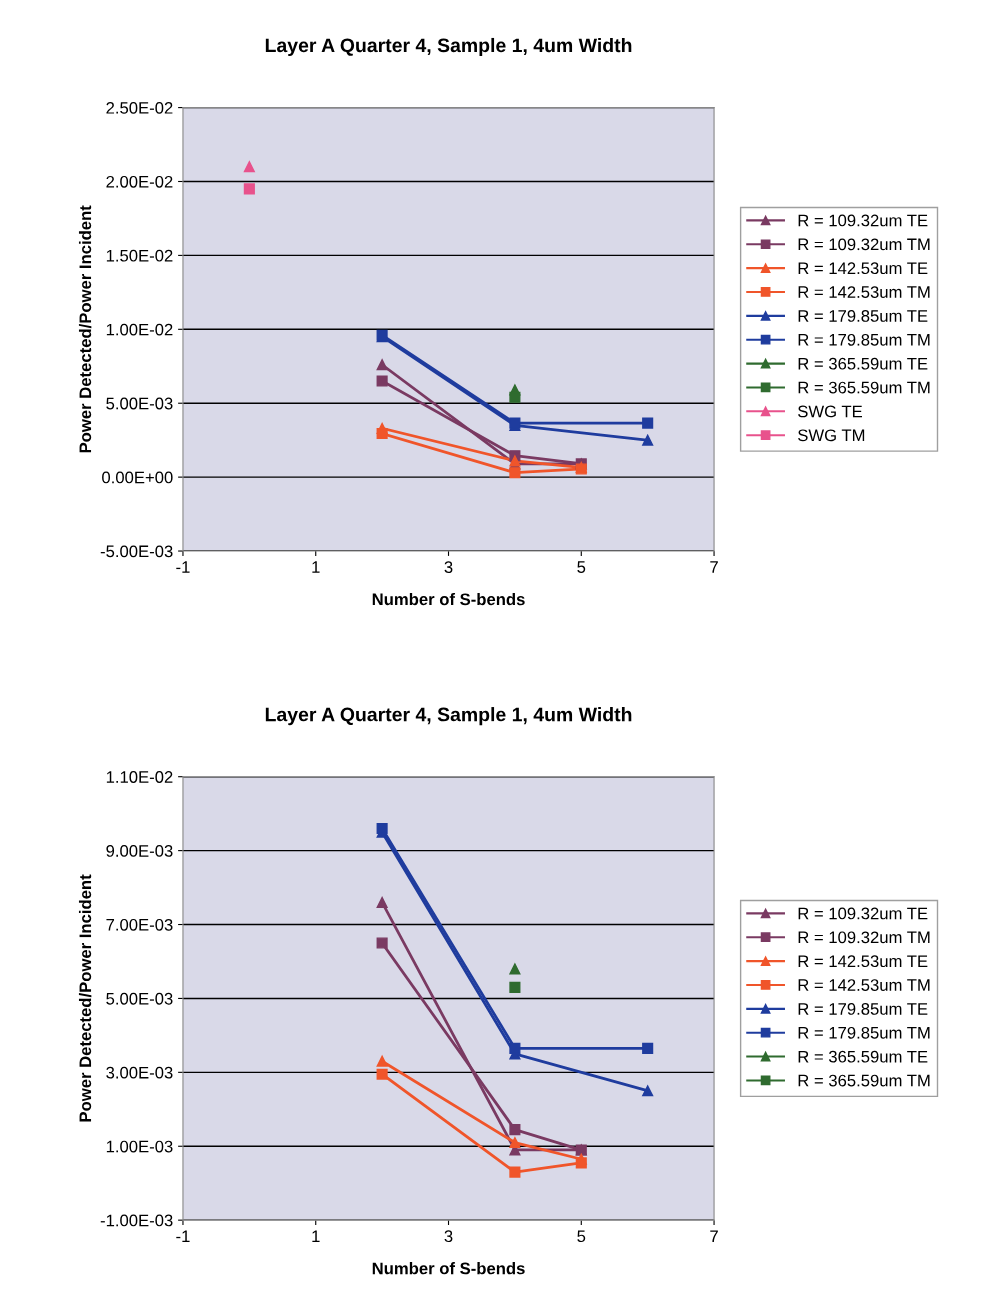 The height and width of the screenshot is (1312, 989). I want to click on y-tick-label: -1.00E-03, so click(136, 1220).